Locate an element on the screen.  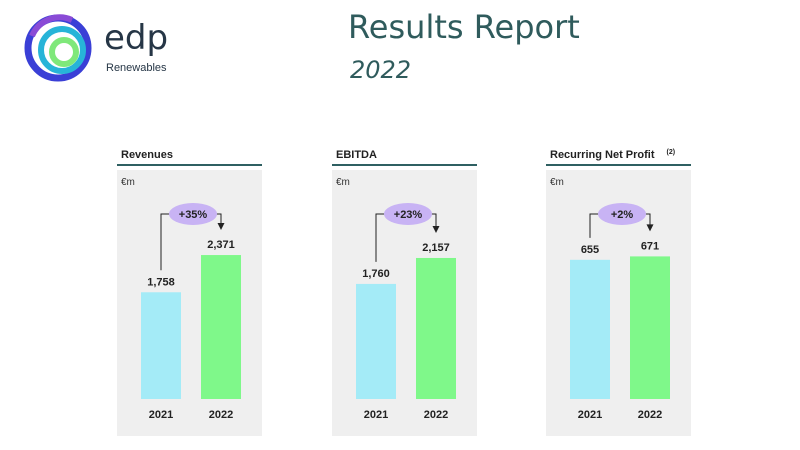
value-label-2021: 1,758 is located at coordinates (161, 282).